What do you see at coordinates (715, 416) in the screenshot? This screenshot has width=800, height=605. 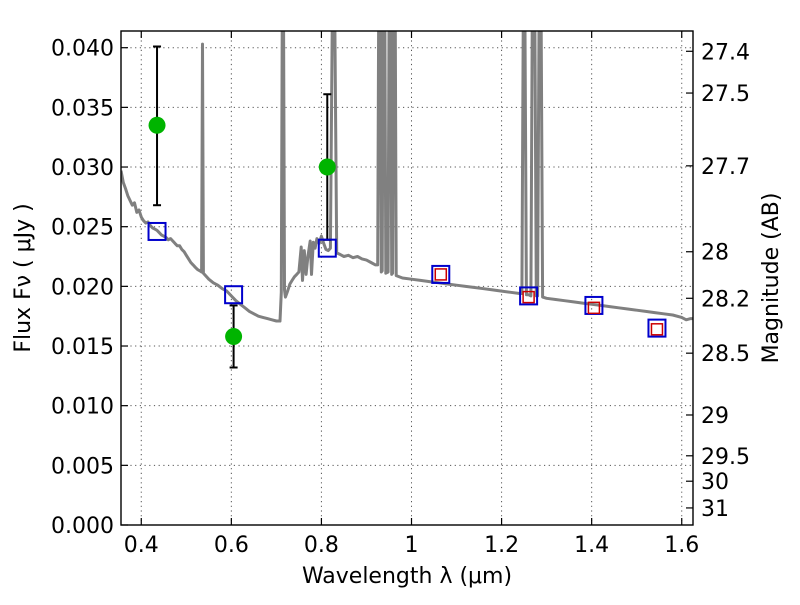 I see `right-tick-label: 29` at bounding box center [715, 416].